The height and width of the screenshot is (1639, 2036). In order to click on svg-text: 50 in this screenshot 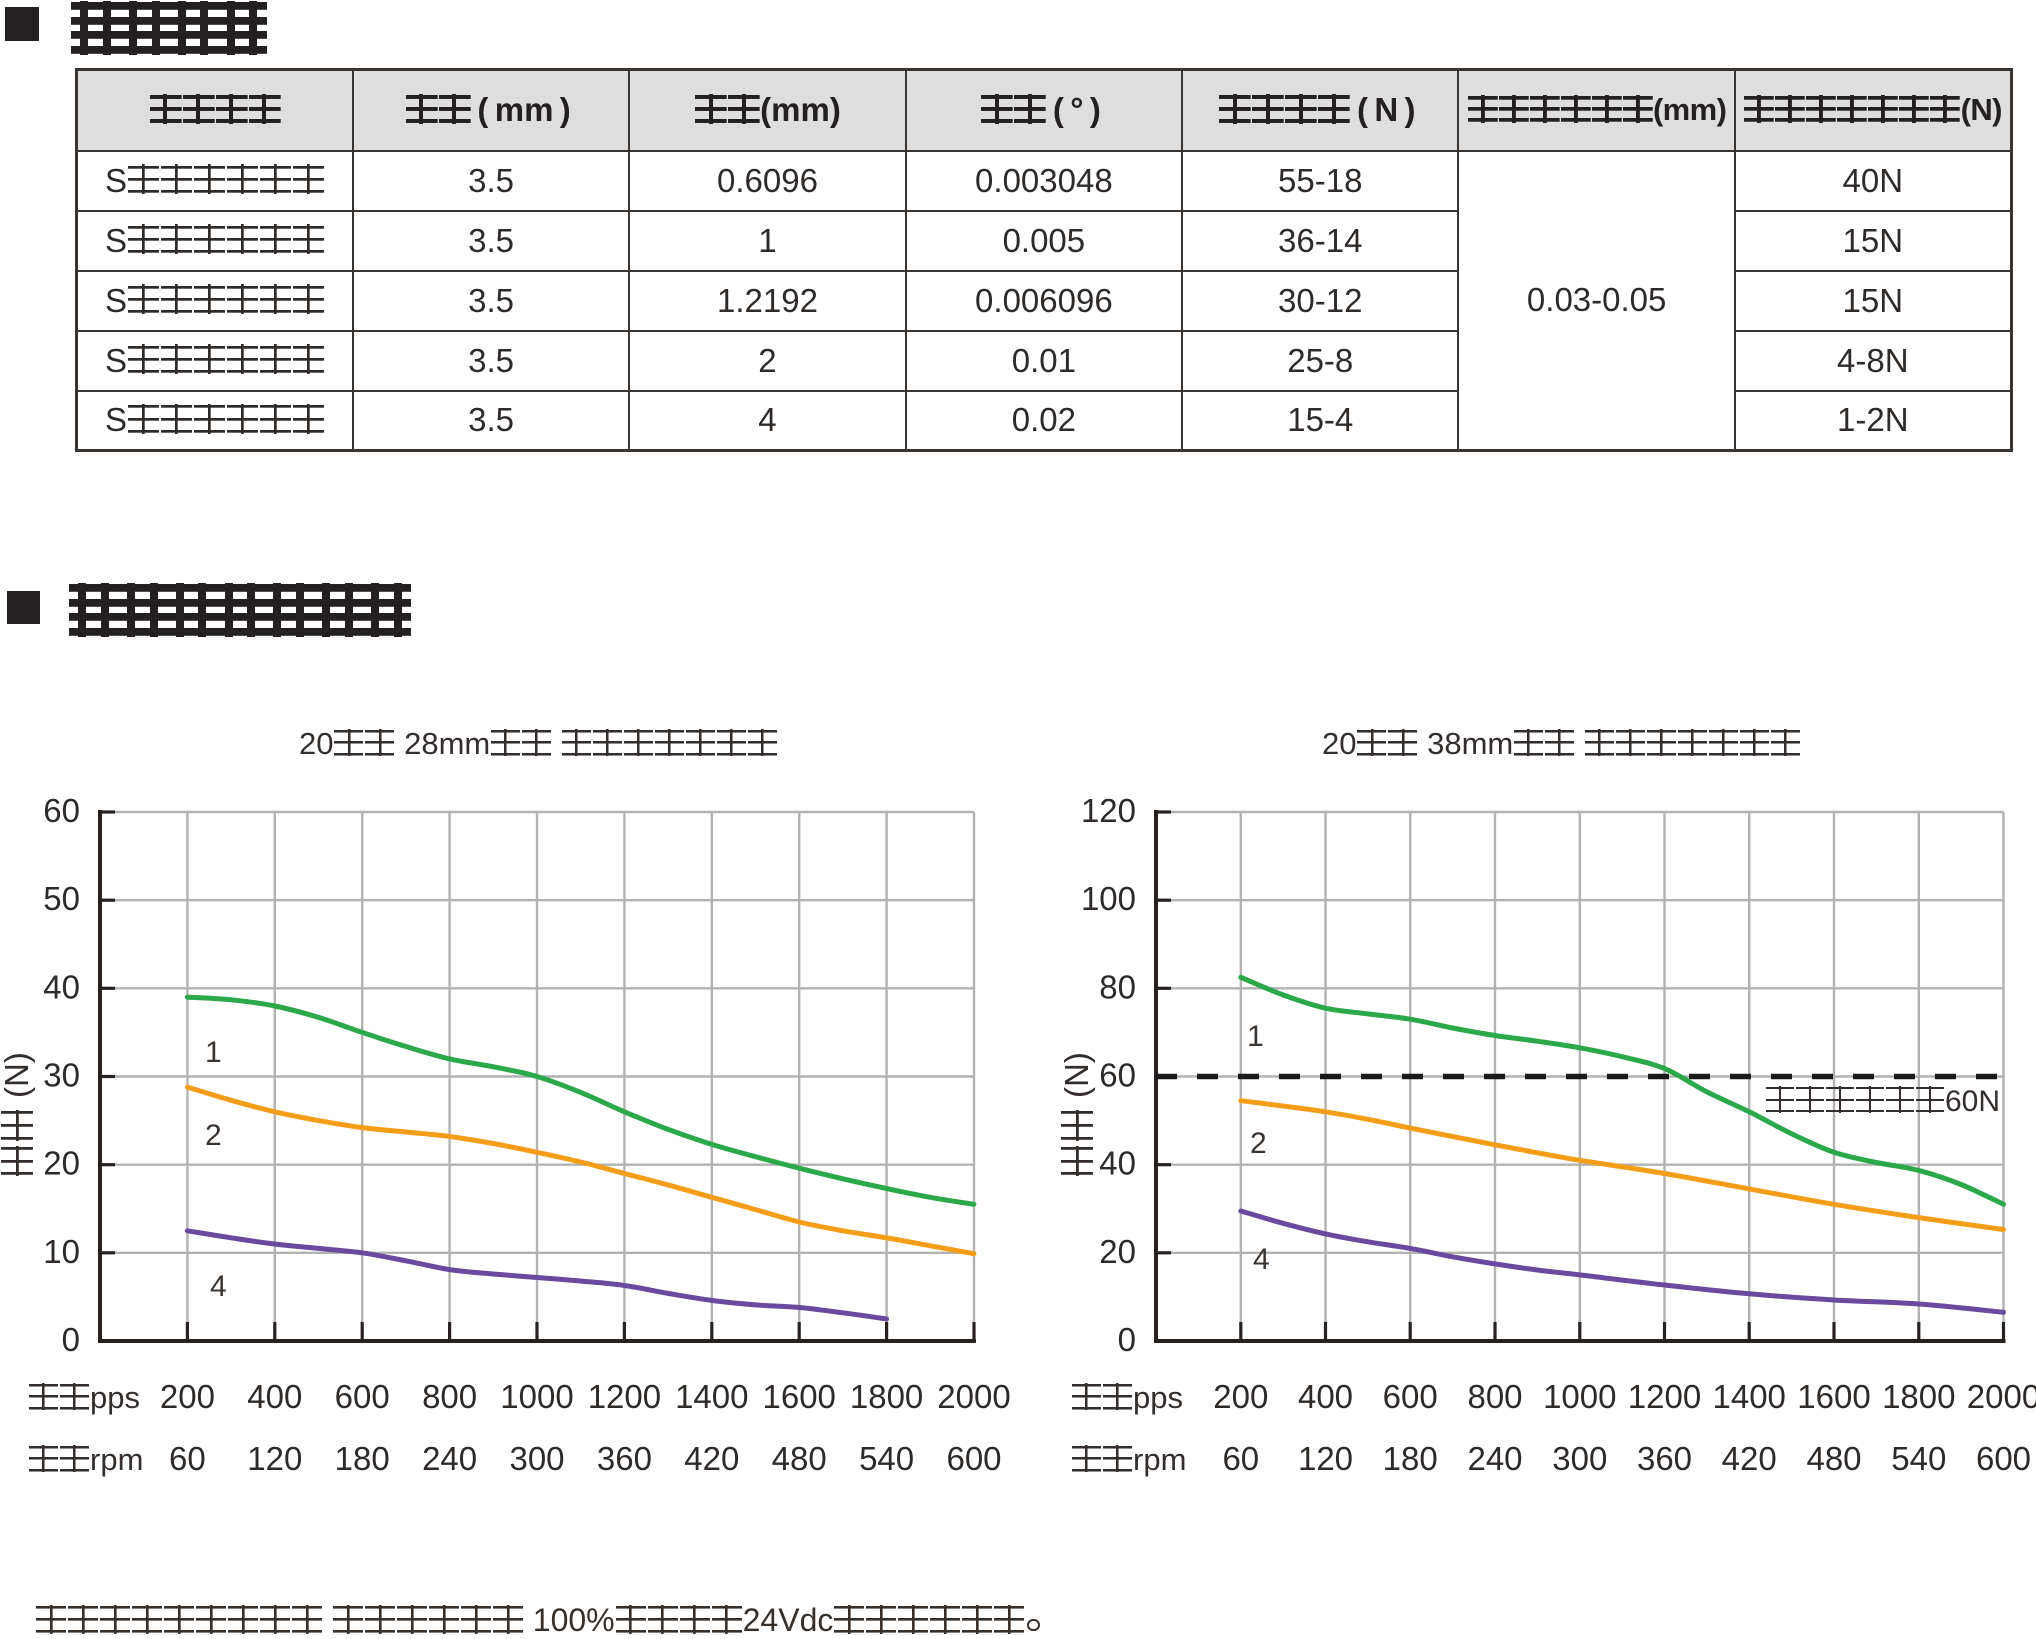, I will do `click(61, 898)`.